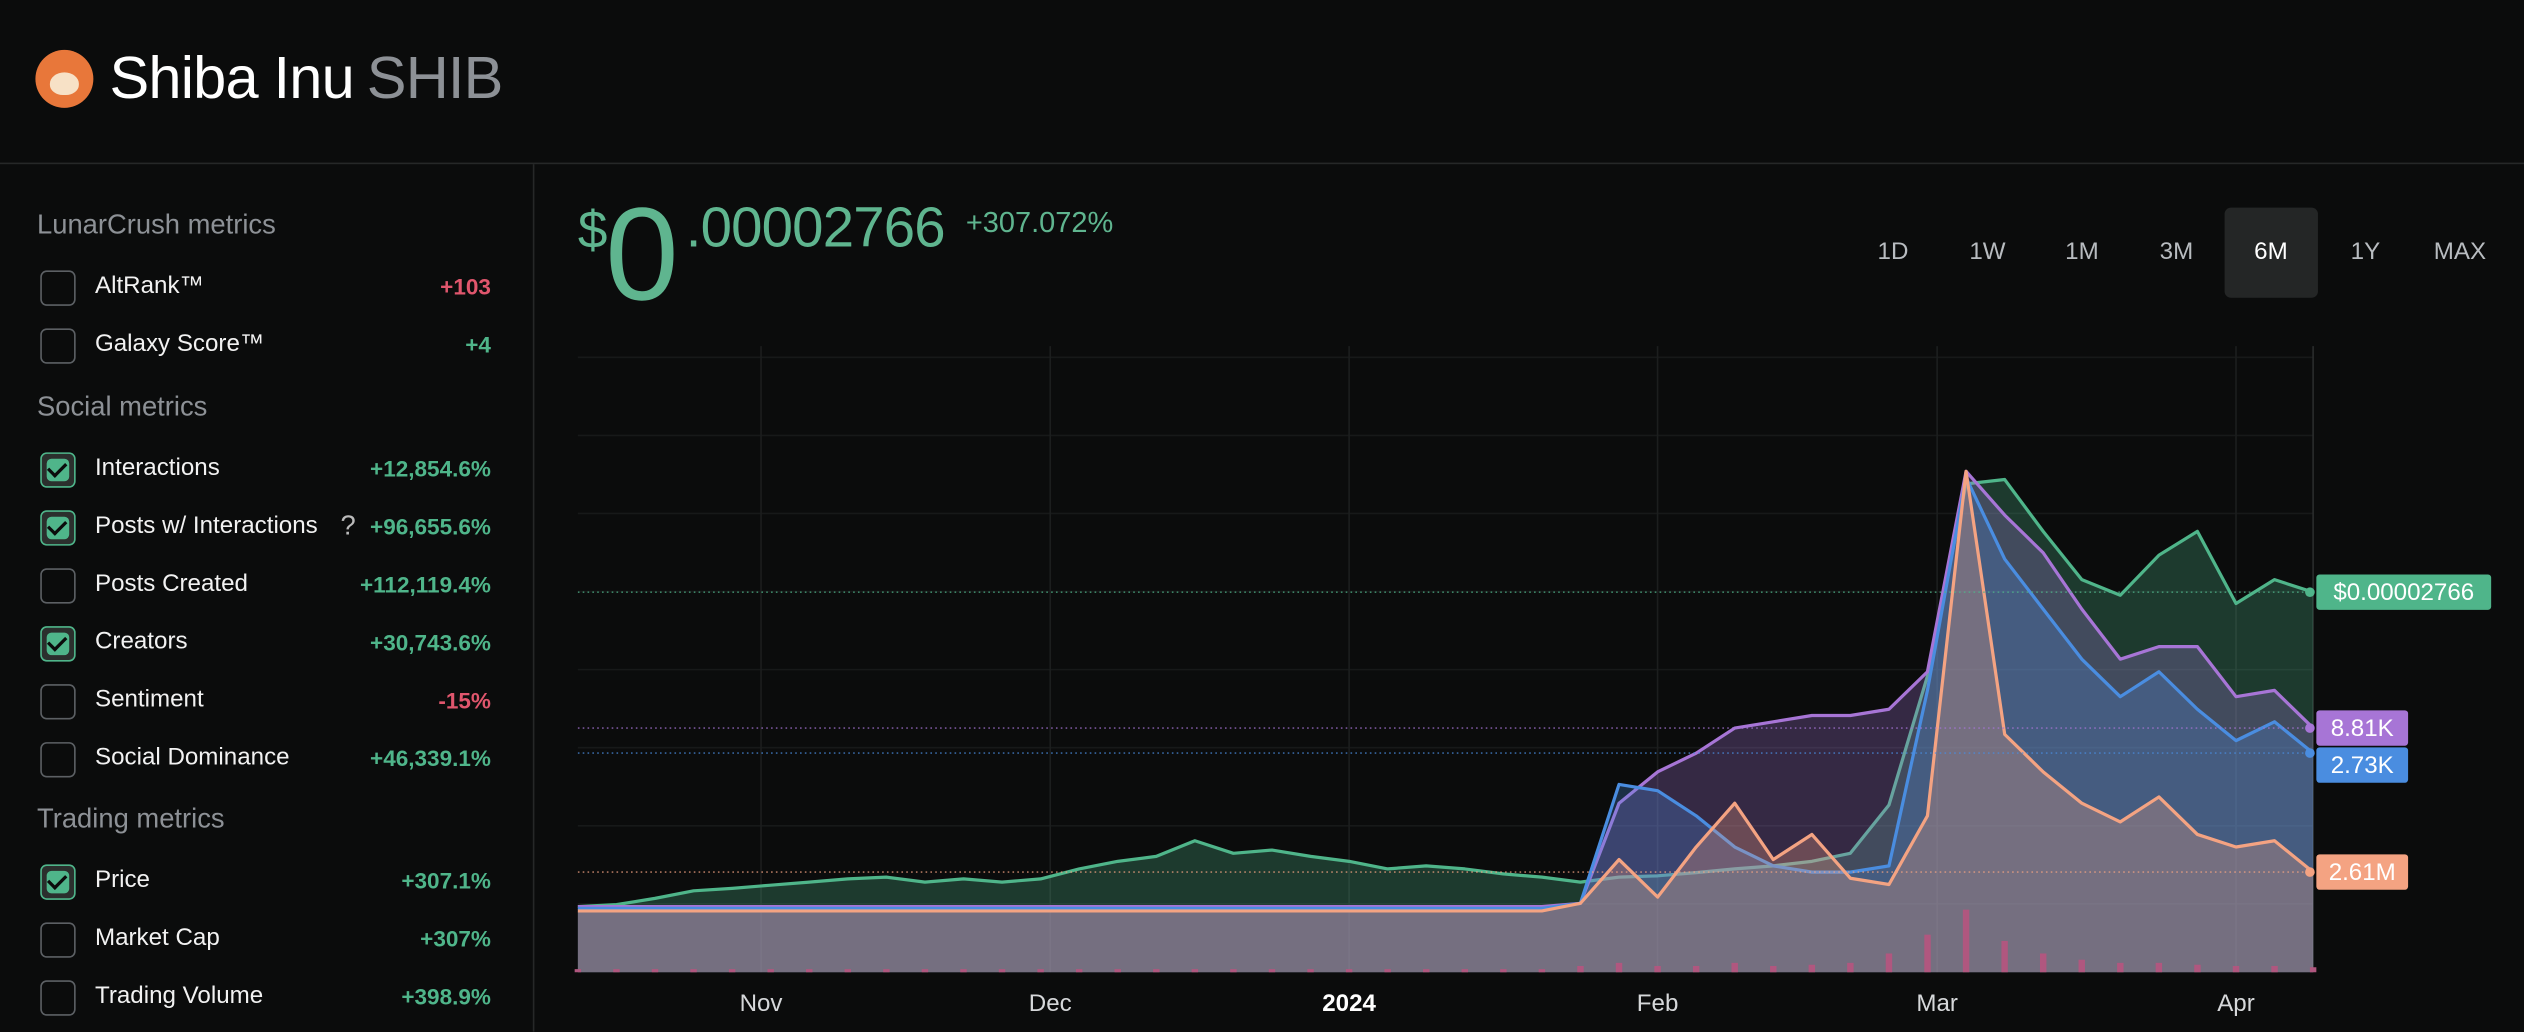 Image resolution: width=2524 pixels, height=1032 pixels. What do you see at coordinates (464, 700) in the screenshot?
I see `metric-change: -15%` at bounding box center [464, 700].